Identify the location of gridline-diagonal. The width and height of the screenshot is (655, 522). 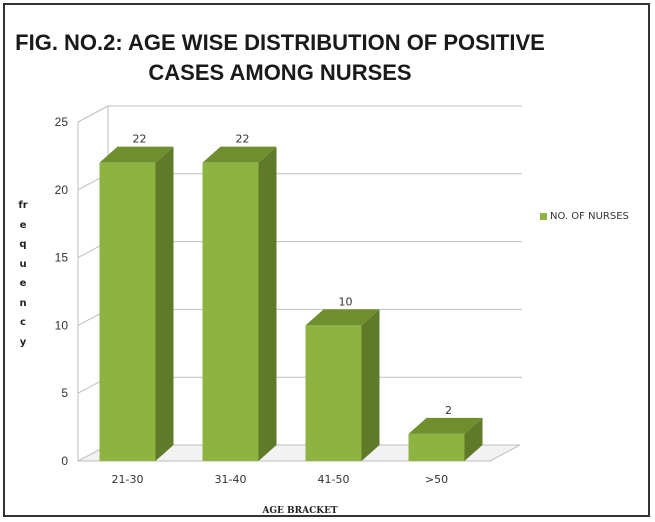
(93, 114).